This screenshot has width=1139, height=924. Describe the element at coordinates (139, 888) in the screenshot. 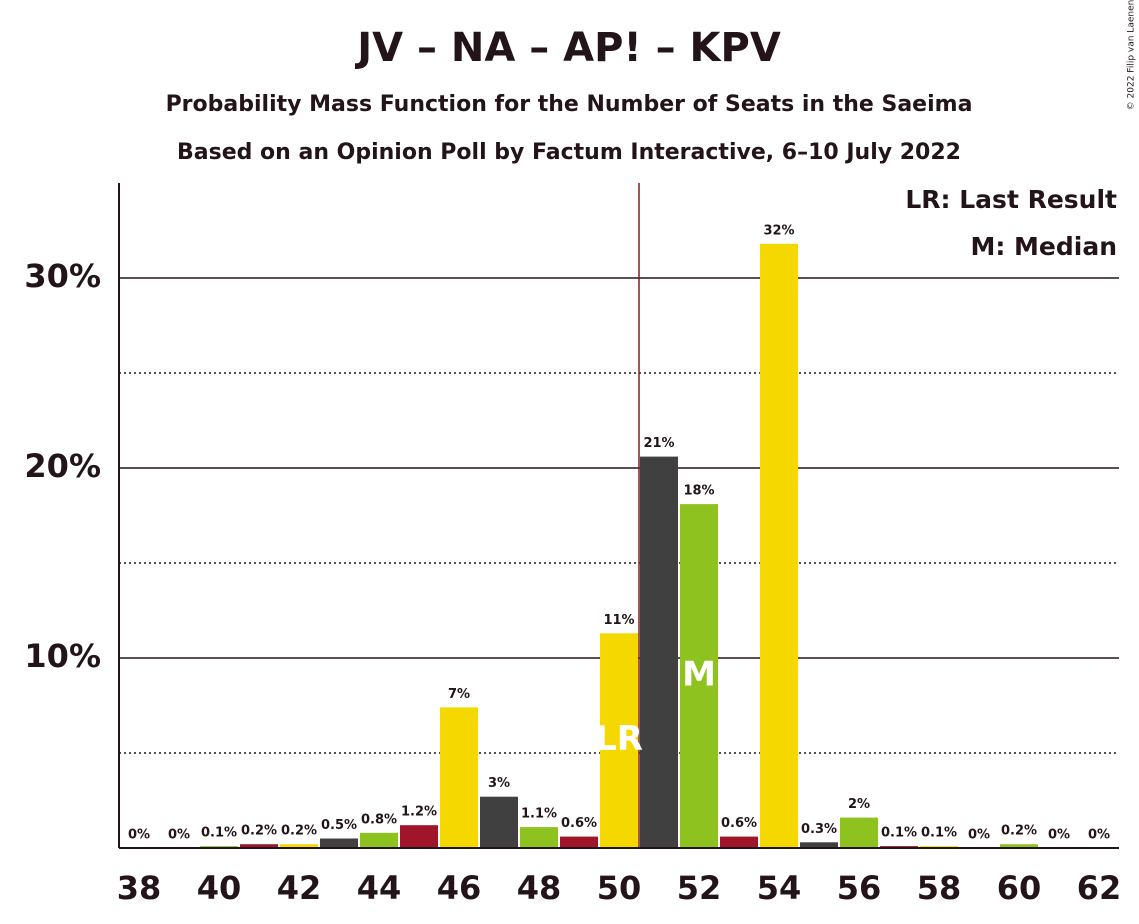

I see `x-tick-label: 38` at that location.